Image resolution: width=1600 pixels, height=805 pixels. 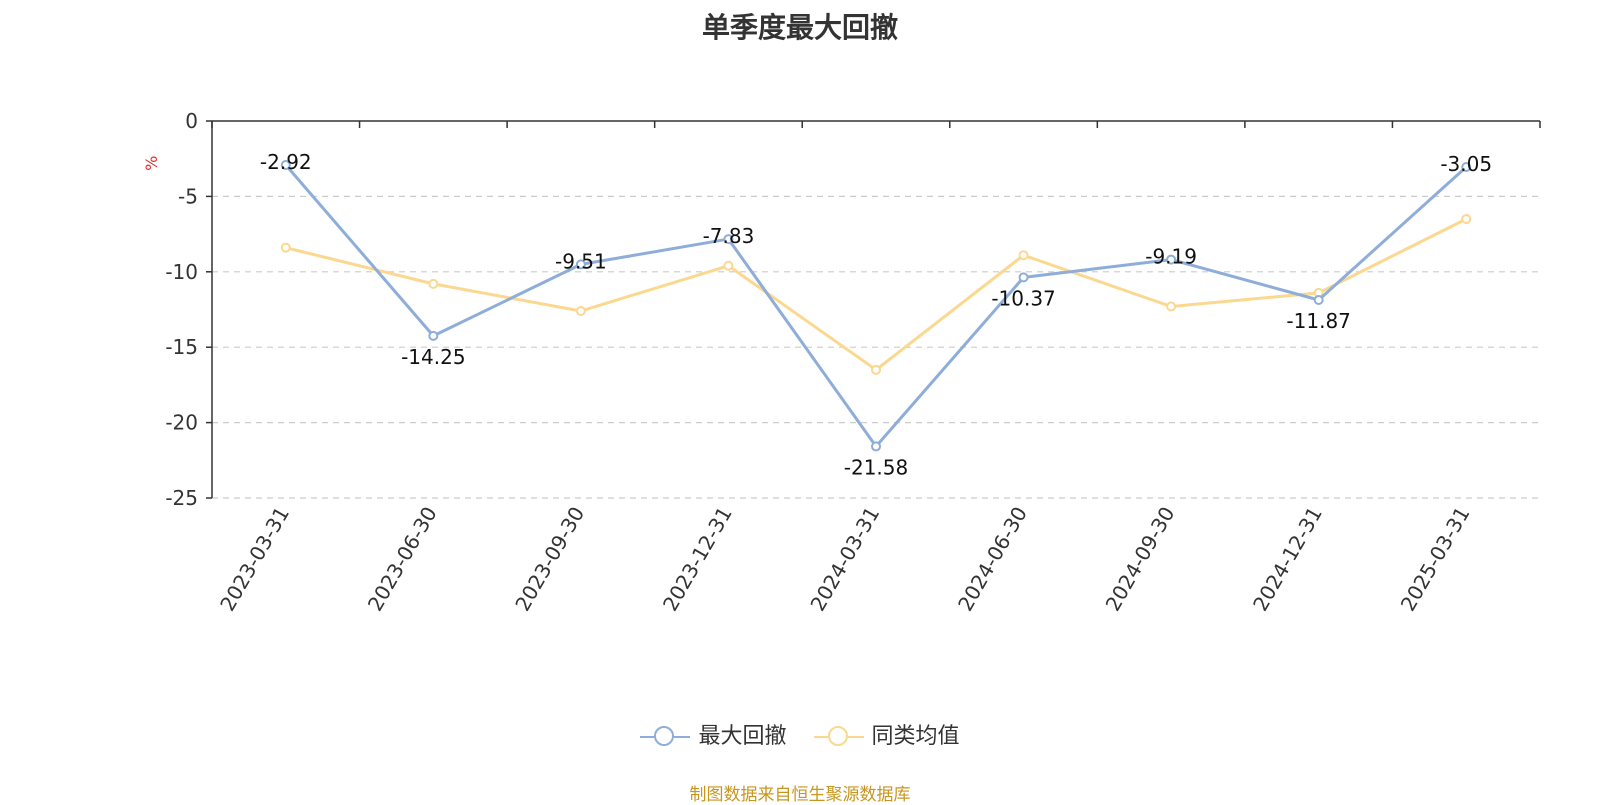 I want to click on y-tick-label: -15, so click(x=181, y=347).